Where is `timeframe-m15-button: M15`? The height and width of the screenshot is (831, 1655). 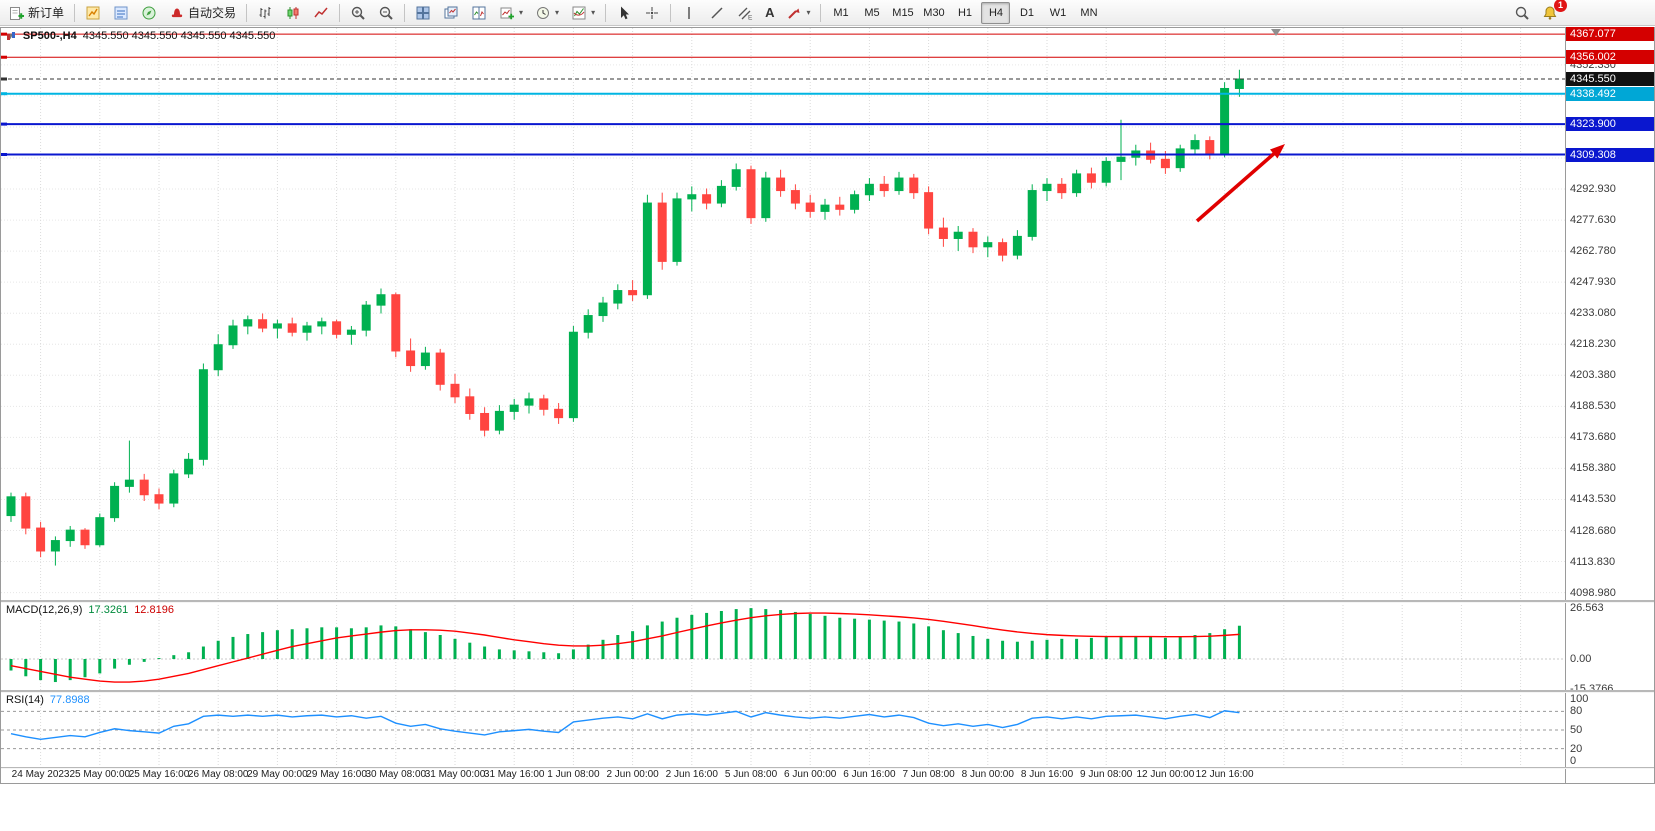 timeframe-m15-button: M15 is located at coordinates (903, 12).